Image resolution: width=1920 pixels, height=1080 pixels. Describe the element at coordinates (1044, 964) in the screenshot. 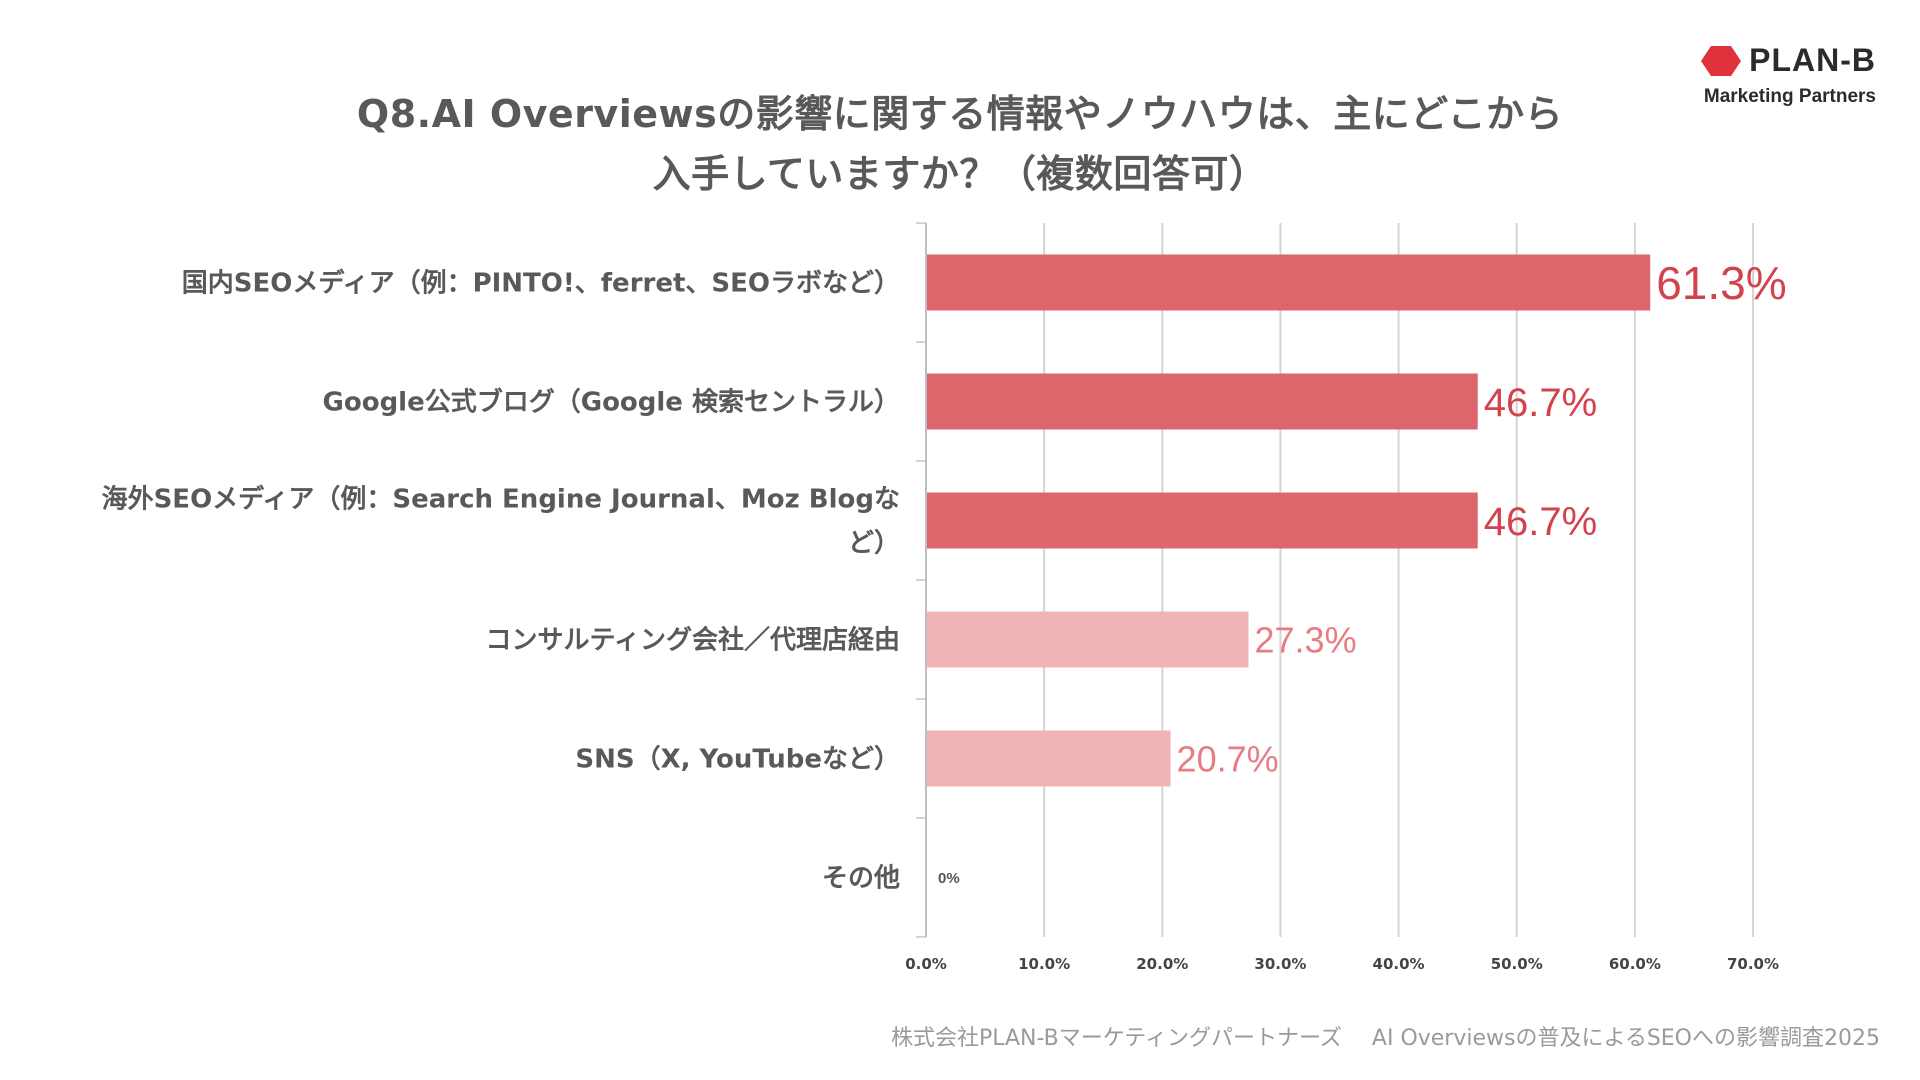

I see `x-tick-label: 10.0%` at that location.